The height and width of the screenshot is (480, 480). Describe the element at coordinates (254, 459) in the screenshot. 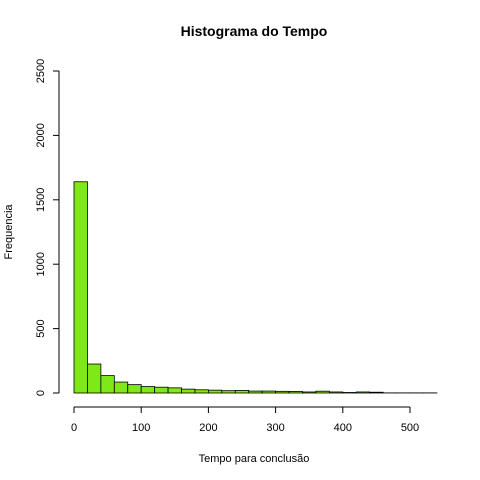

I see `x-axis-label: Tempo para conclusão` at that location.